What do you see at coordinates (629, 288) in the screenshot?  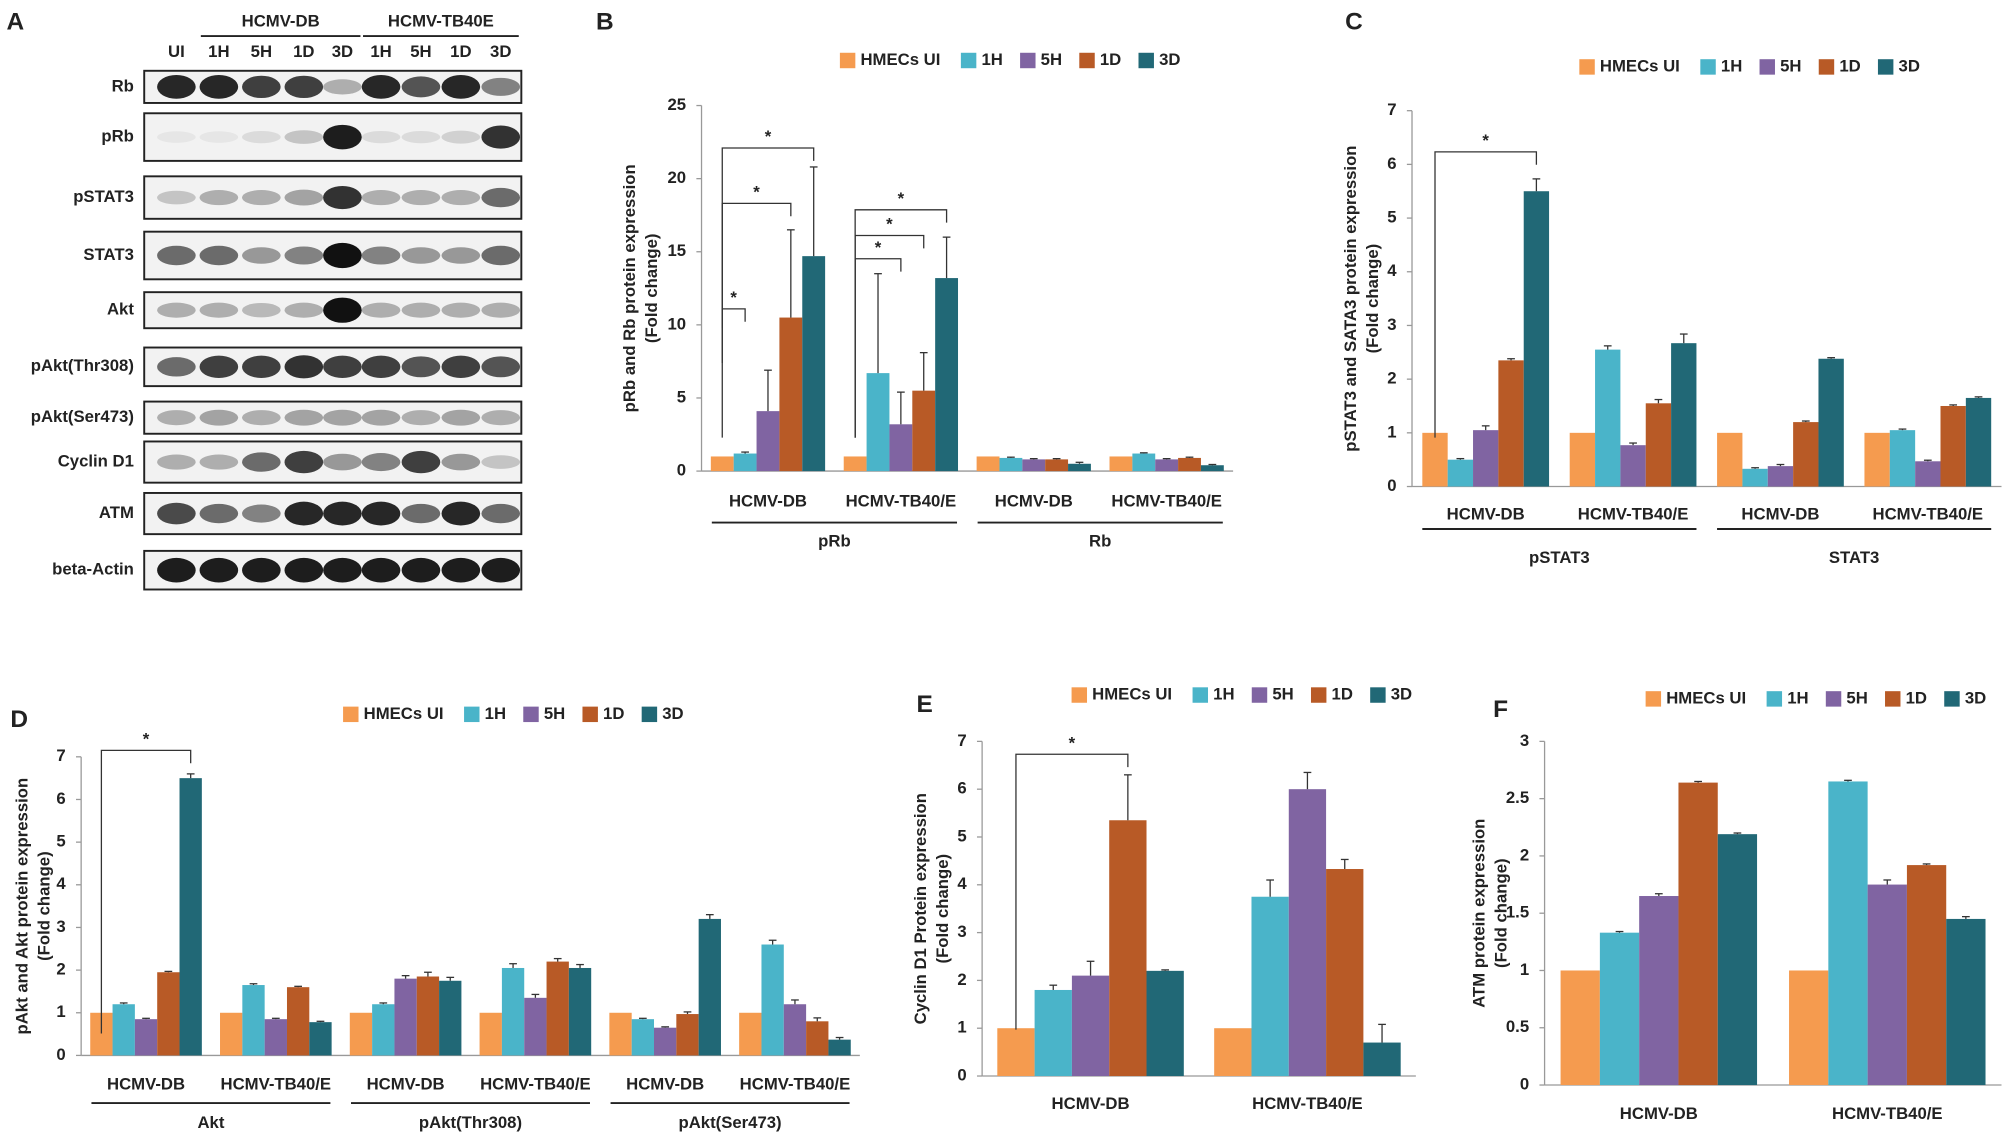 I see `y-axis-label: pRb and Rb protein expression` at bounding box center [629, 288].